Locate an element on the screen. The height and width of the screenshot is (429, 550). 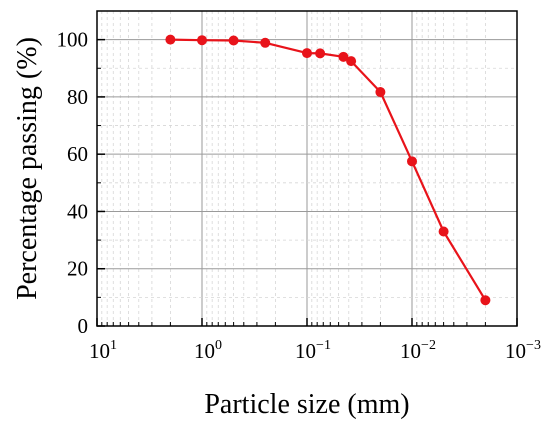
x-tick-label: 10⁻¹ is located at coordinates (313, 350).